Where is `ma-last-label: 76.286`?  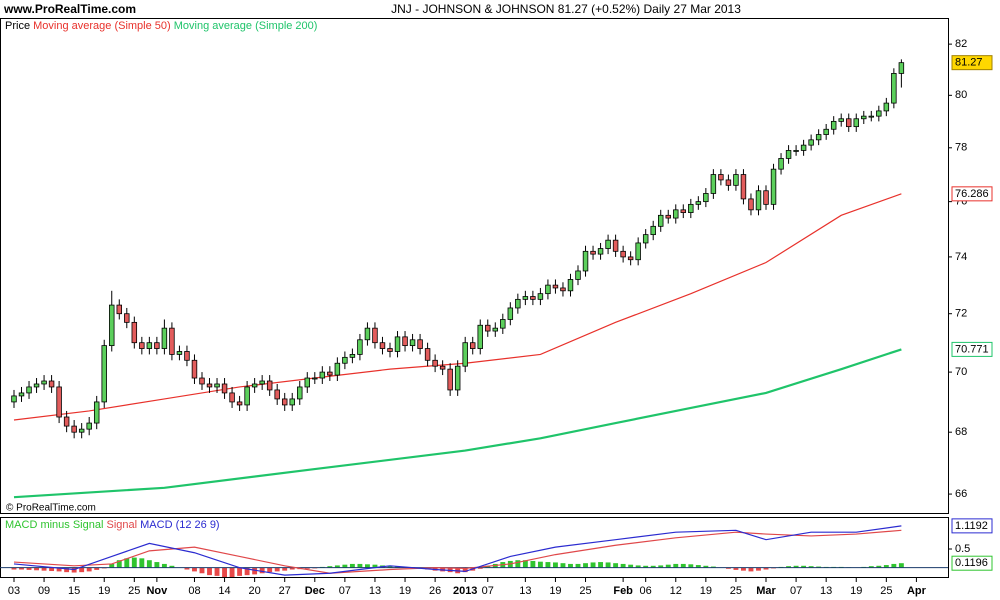 ma-last-label: 76.286 is located at coordinates (972, 194).